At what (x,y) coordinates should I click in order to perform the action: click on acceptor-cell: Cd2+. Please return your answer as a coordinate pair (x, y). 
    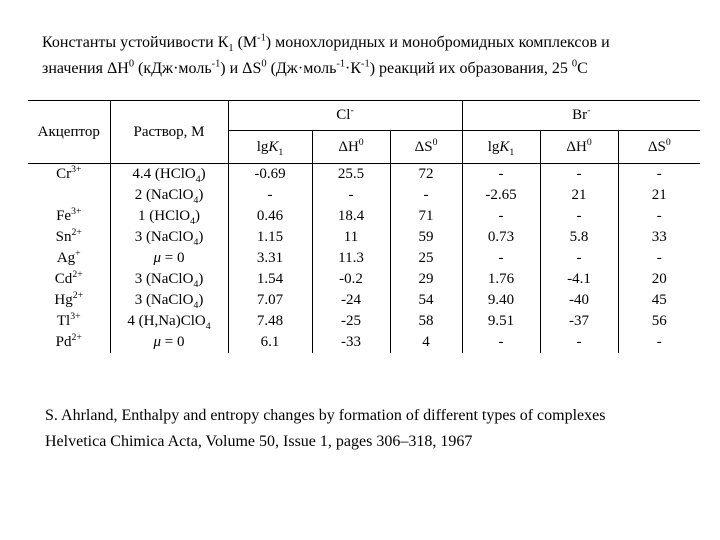
    Looking at the image, I should click on (69, 279).